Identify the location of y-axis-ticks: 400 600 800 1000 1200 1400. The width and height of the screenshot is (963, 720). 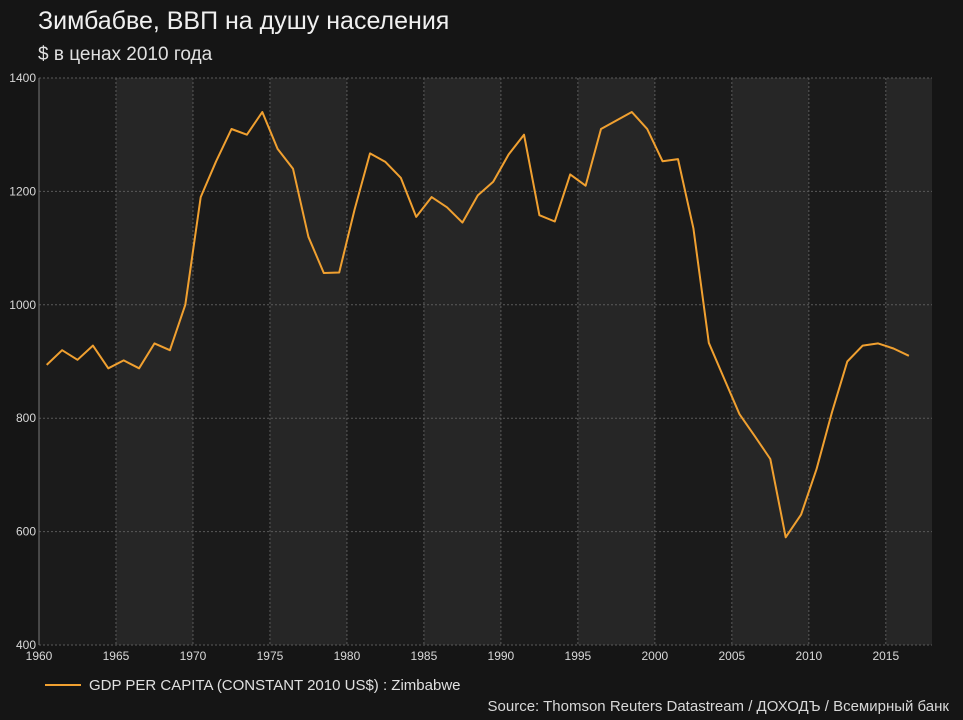
(22, 361).